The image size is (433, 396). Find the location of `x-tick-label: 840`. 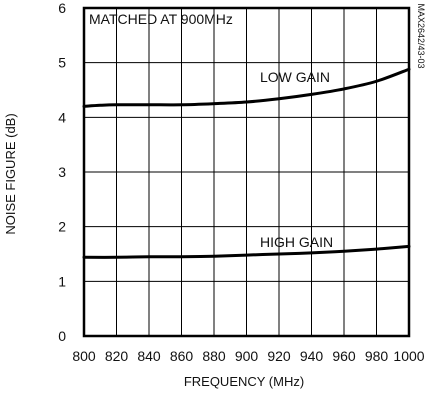

x-tick-label: 840 is located at coordinates (149, 356).